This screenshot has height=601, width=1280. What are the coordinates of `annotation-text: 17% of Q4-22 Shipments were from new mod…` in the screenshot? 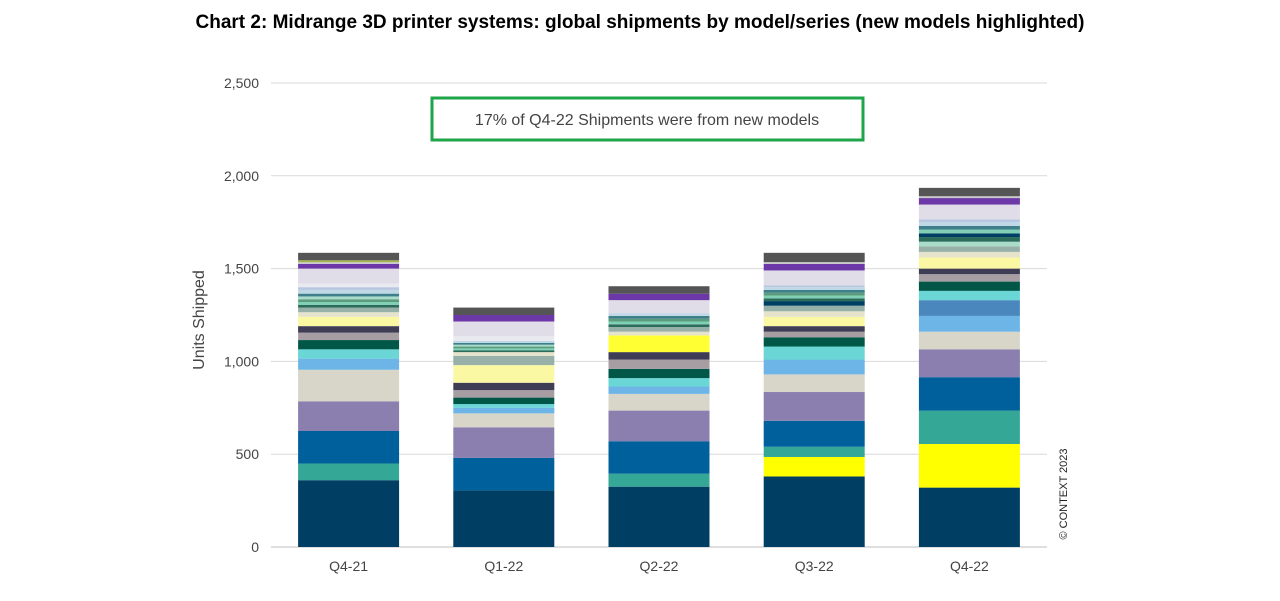 It's located at (647, 120).